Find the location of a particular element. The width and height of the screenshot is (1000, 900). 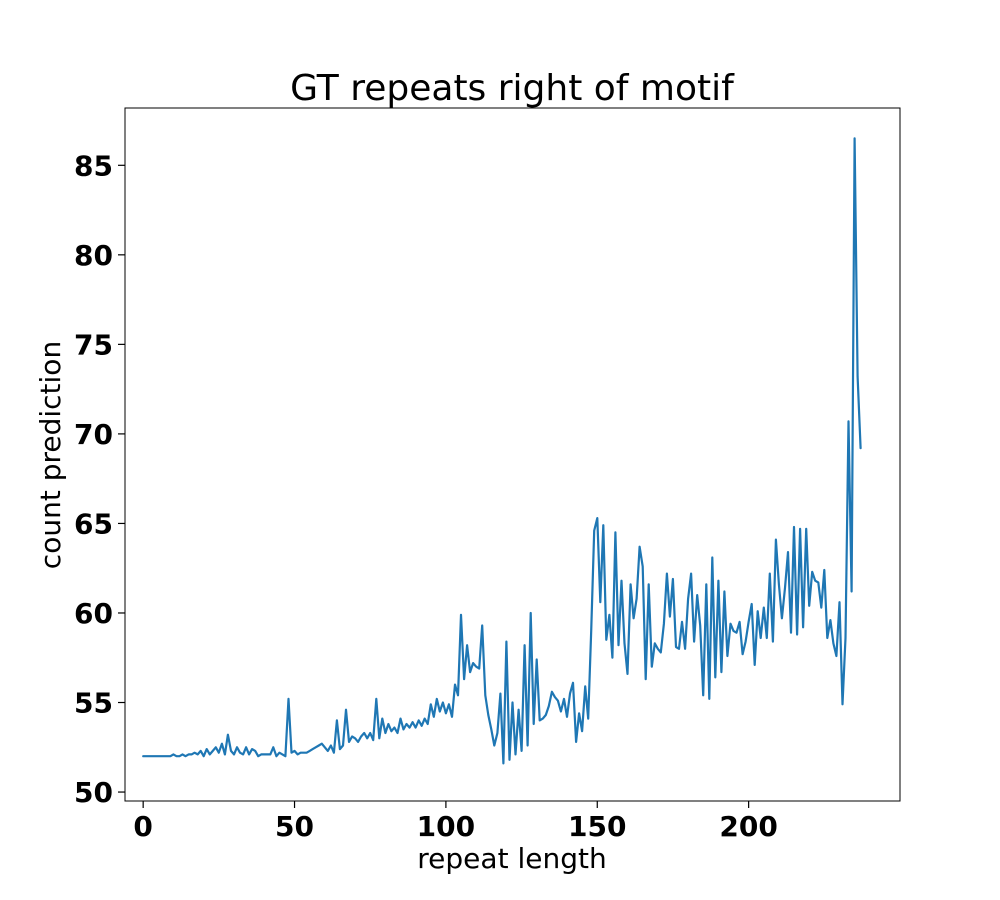

x-tick-label: 0 is located at coordinates (142, 826).